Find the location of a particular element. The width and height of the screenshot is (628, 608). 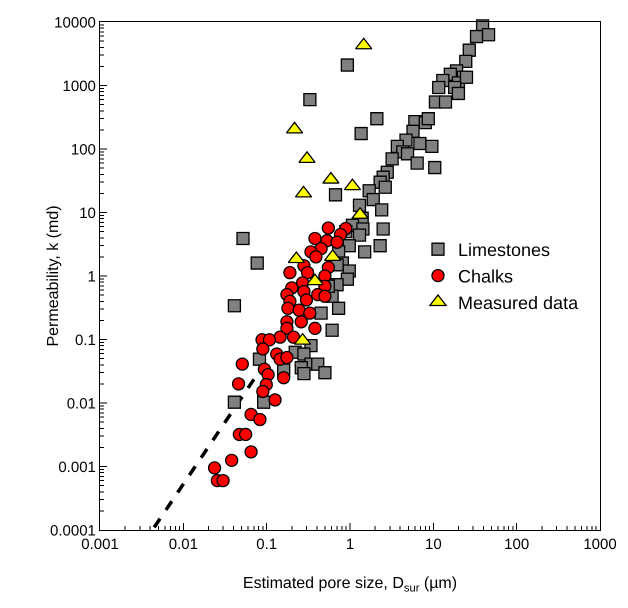

x-tick-label: 0.01 is located at coordinates (183, 545).